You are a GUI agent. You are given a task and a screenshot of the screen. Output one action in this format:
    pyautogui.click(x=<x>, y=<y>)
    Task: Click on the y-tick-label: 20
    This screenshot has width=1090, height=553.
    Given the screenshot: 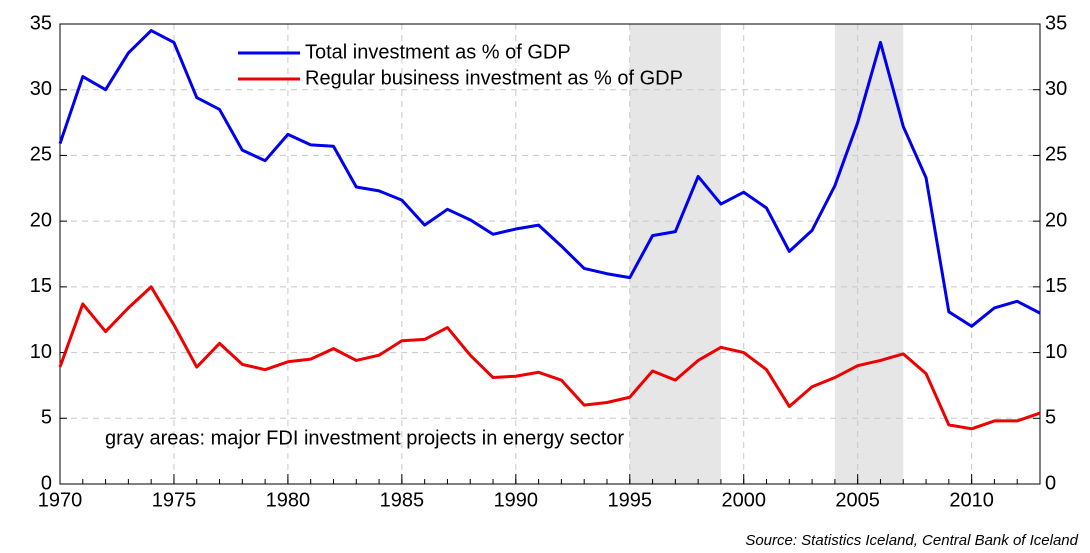 What is the action you would take?
    pyautogui.click(x=41, y=220)
    